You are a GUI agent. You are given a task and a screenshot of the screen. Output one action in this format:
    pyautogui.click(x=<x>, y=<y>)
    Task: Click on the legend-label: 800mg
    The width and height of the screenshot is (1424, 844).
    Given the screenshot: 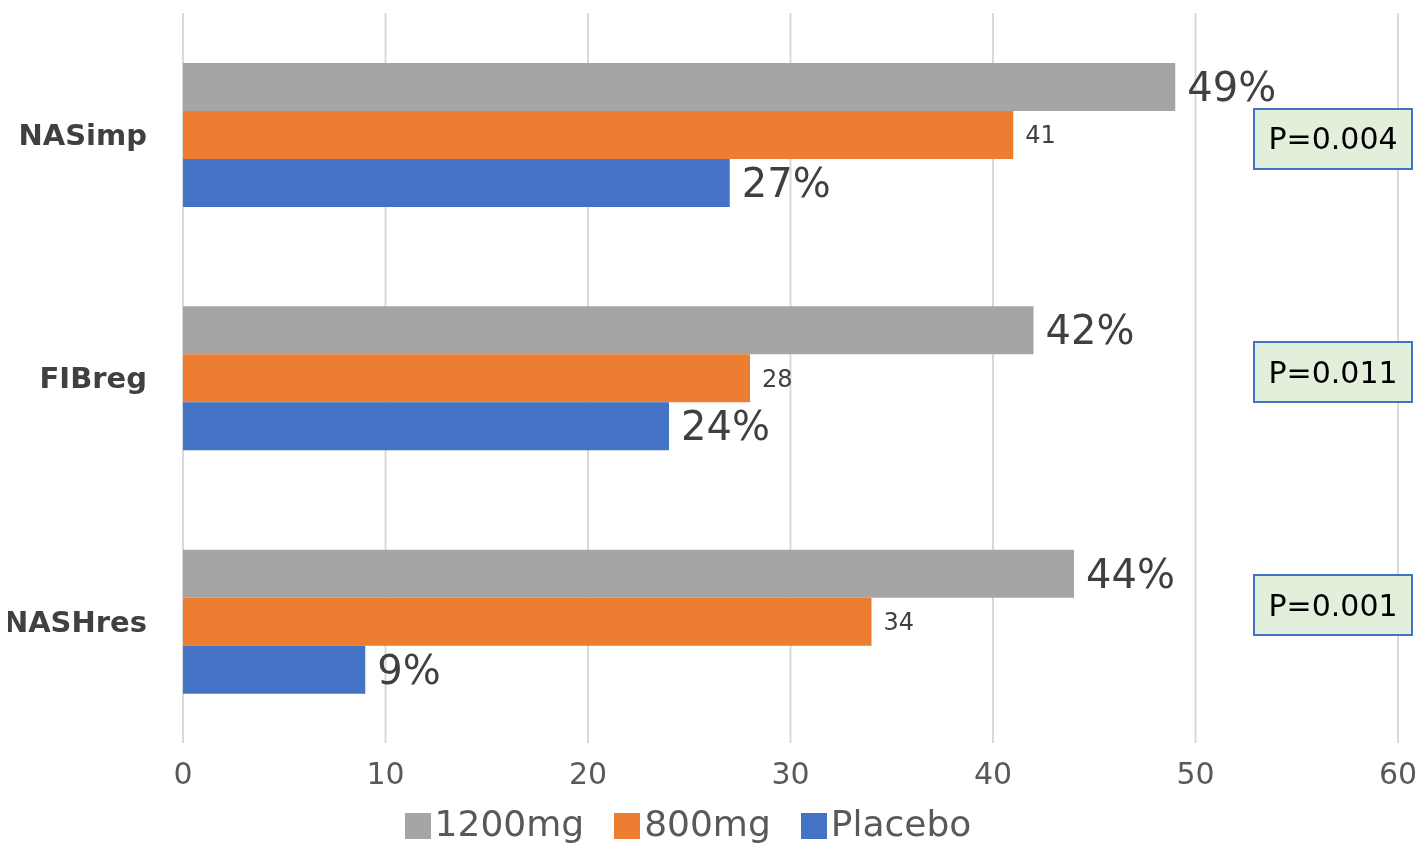 What is the action you would take?
    pyautogui.click(x=707, y=823)
    